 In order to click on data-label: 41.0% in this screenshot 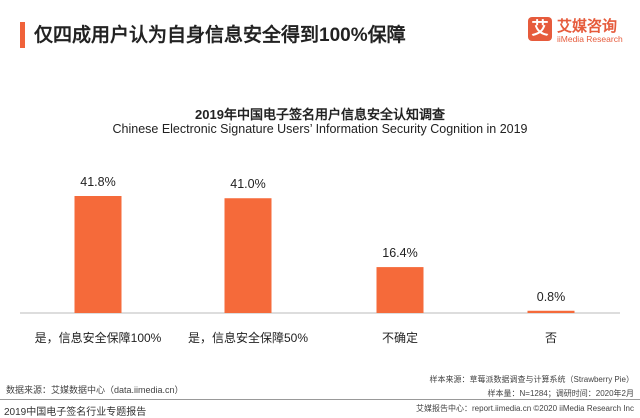, I will do `click(247, 184)`.